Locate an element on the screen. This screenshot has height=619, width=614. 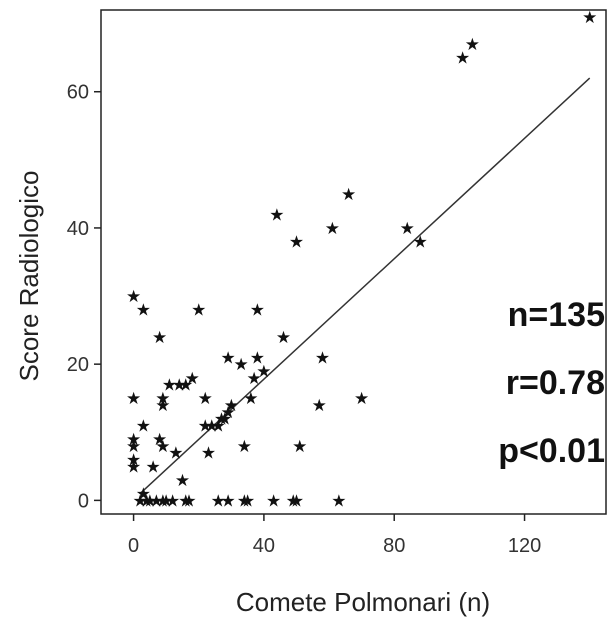
y-tick-label: 20 is located at coordinates (78, 365).